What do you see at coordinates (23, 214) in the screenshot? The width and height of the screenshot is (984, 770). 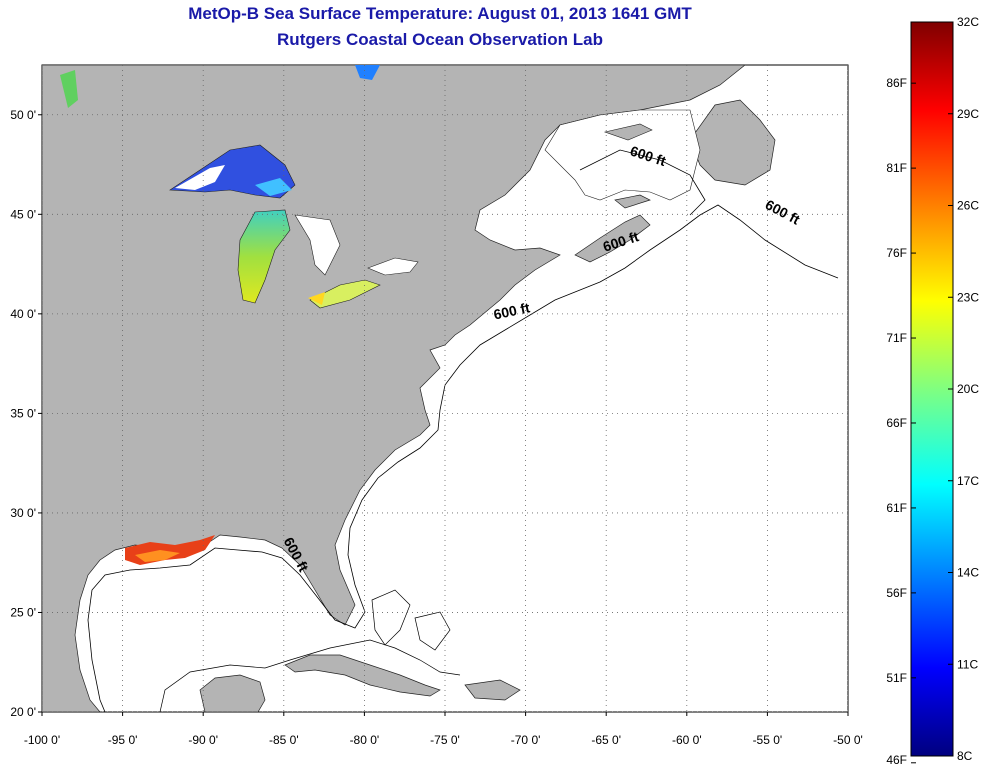 I see `lat-tick-label: 45 0'` at bounding box center [23, 214].